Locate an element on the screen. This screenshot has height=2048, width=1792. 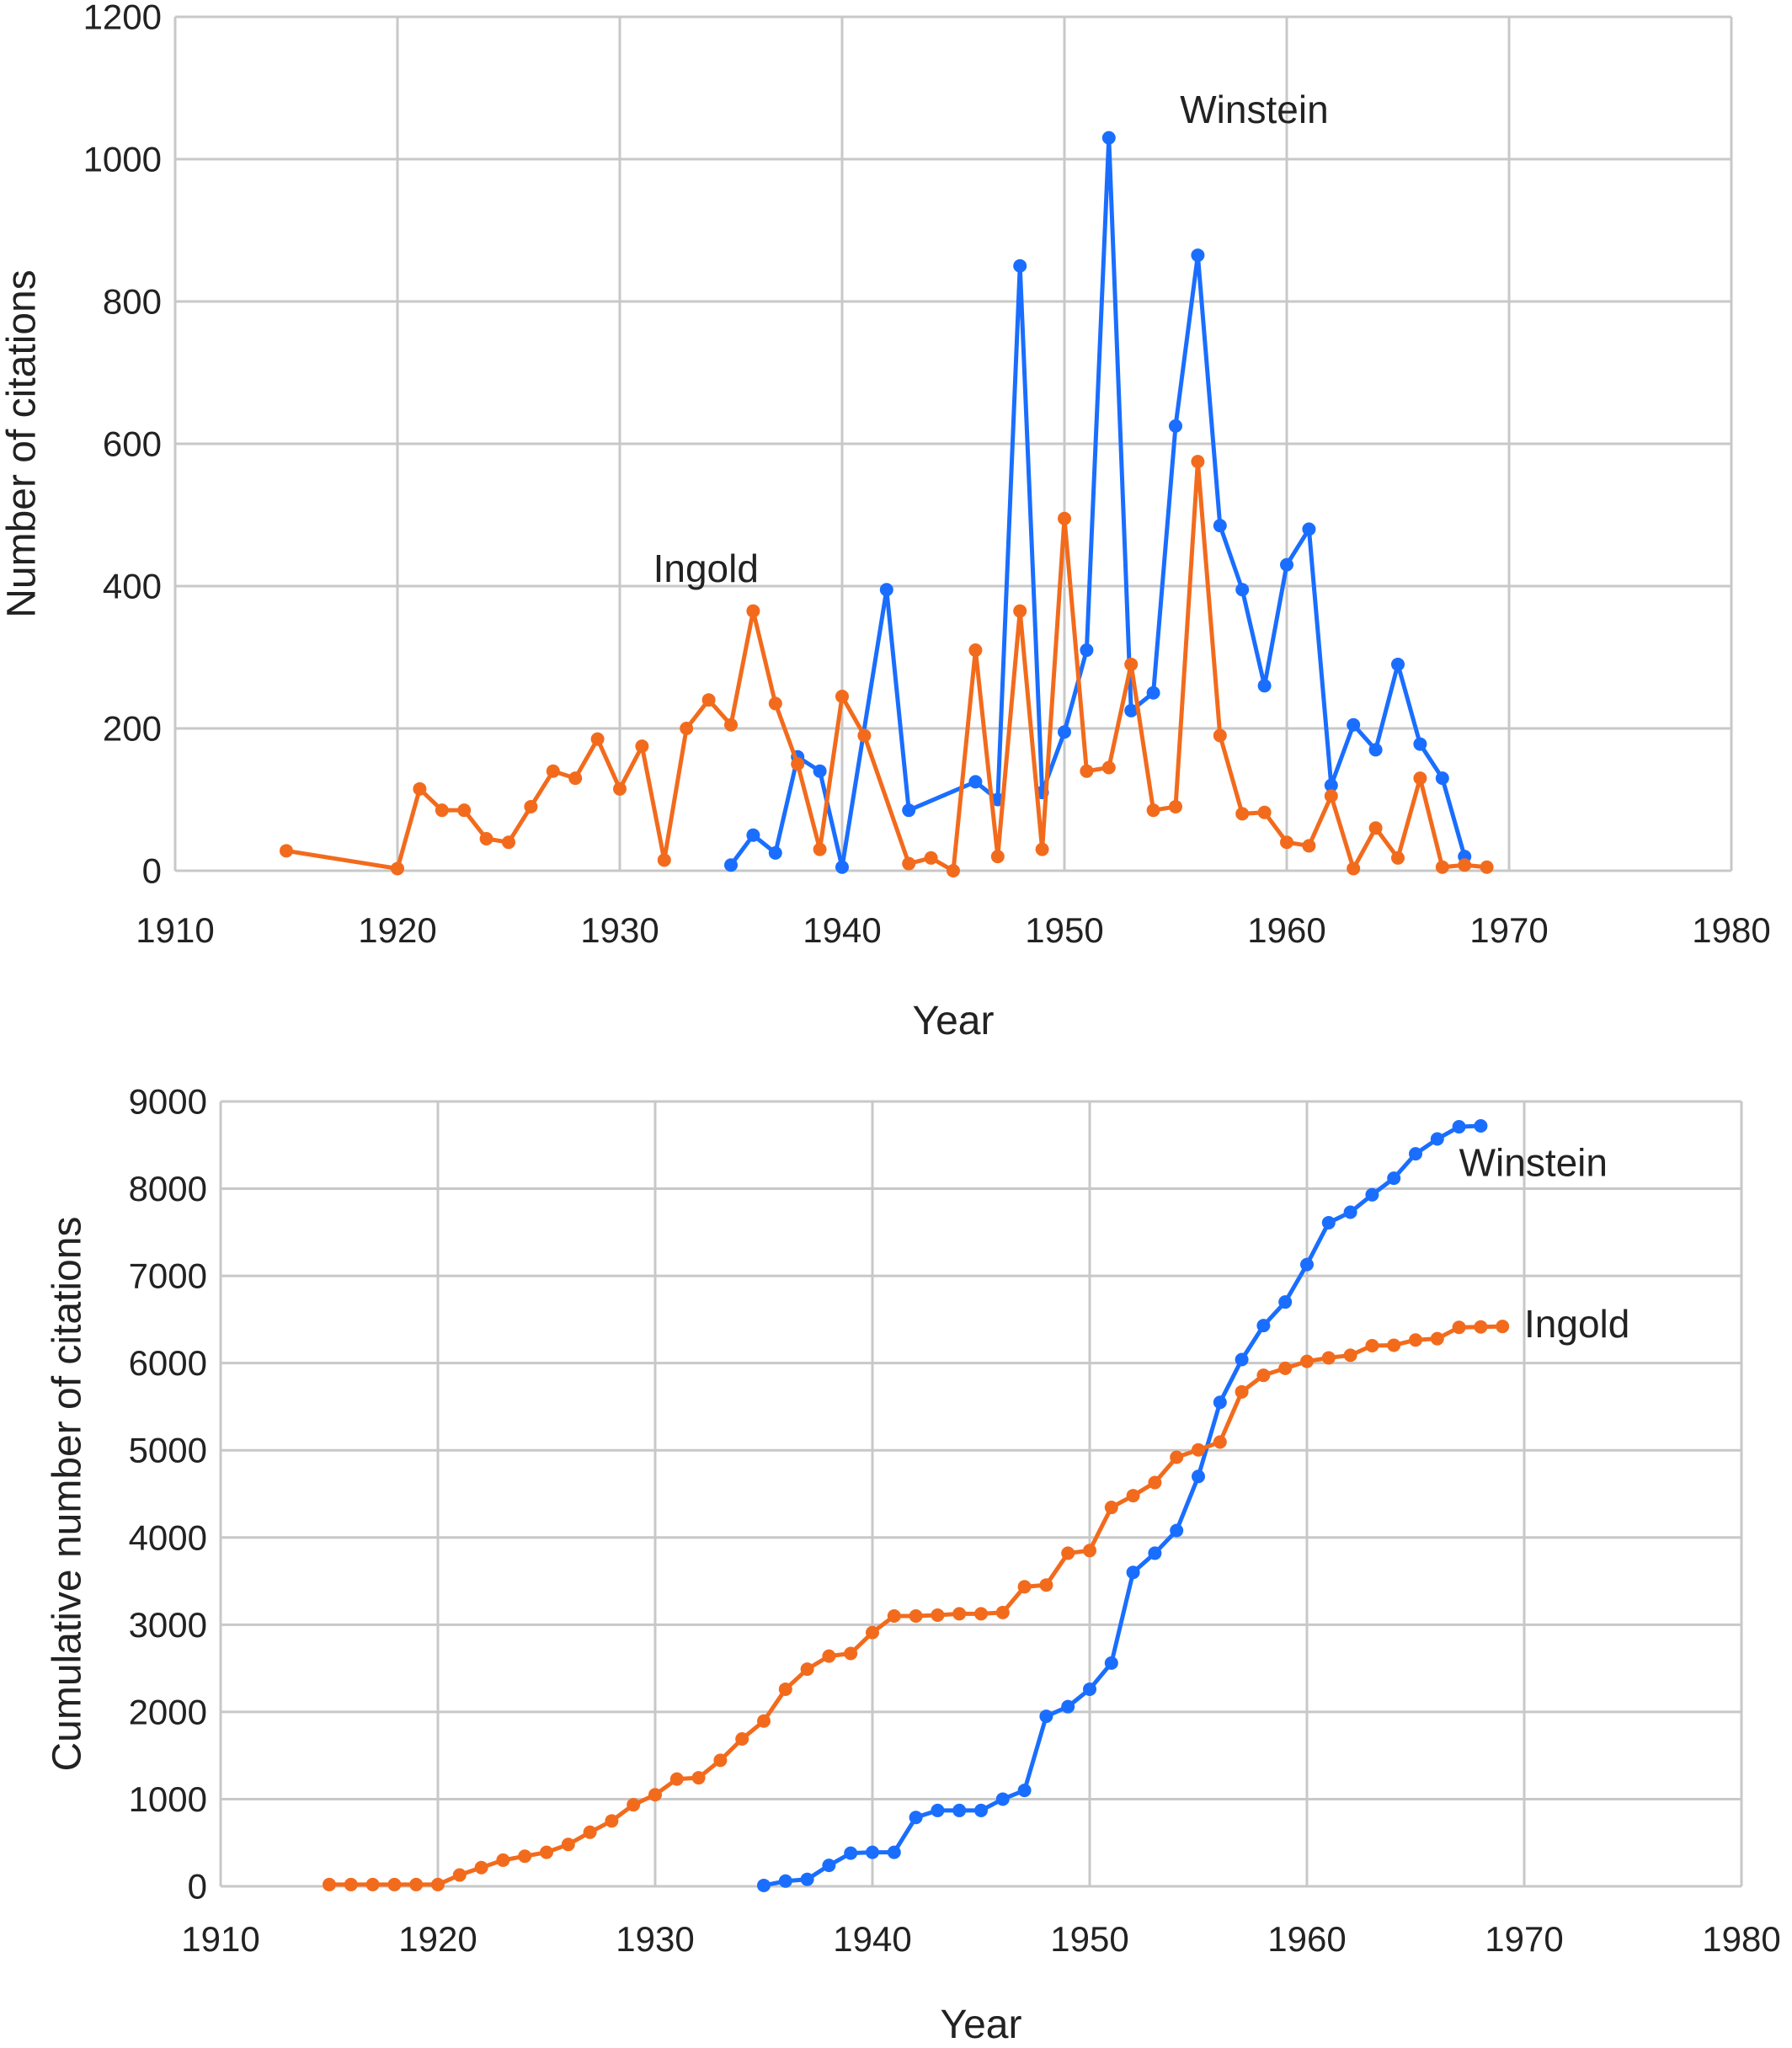
y-tick-label: 2000 is located at coordinates (168, 1711).